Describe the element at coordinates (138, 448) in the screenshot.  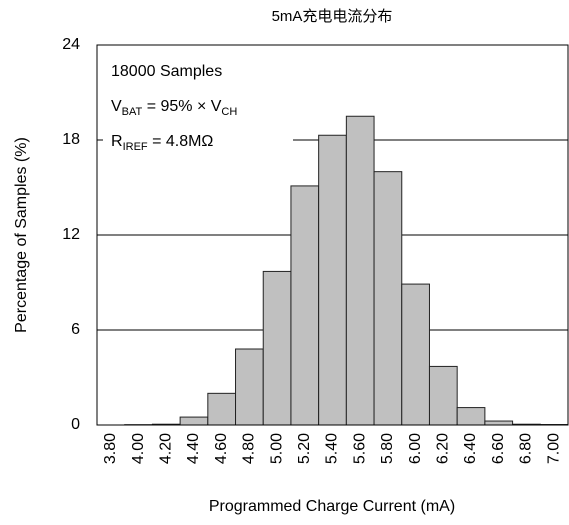
I see `x-tick-label: 4.00` at that location.